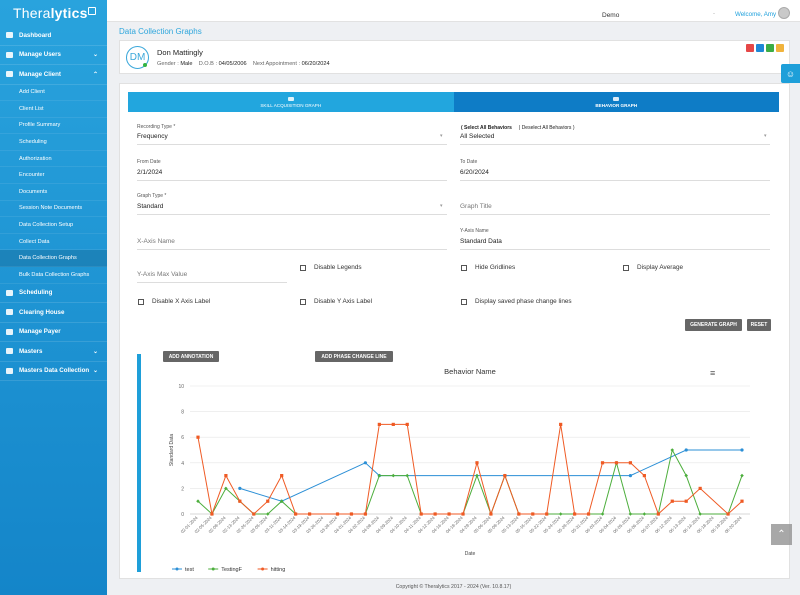  I want to click on legend-label: hitting, so click(278, 570).